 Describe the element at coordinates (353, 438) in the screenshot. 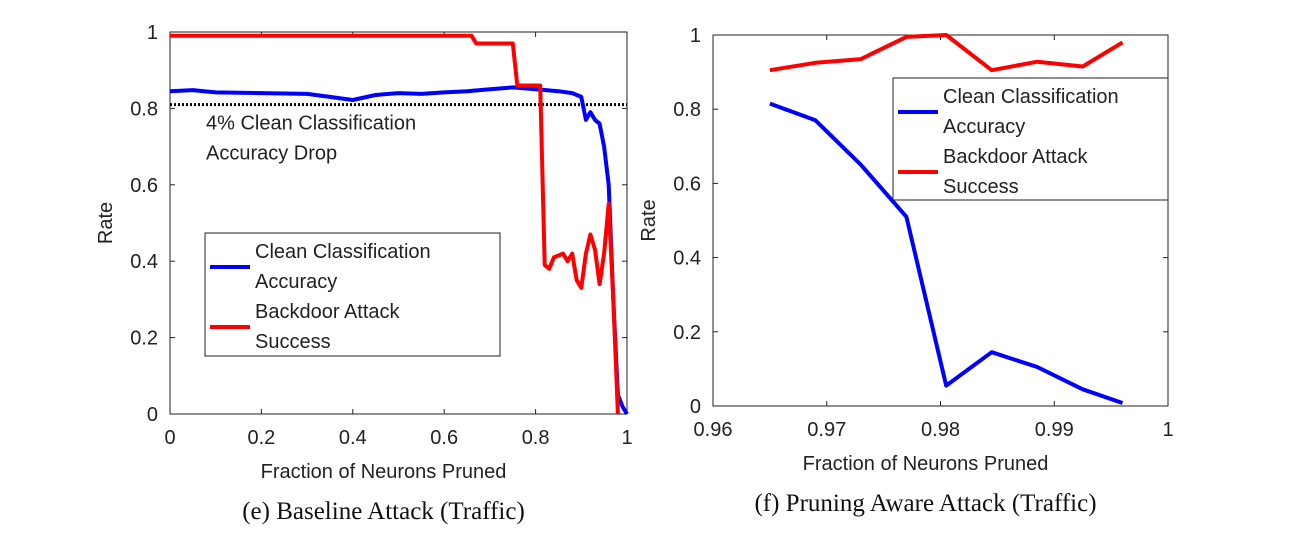

I see `x-tick-label: 0.4` at that location.